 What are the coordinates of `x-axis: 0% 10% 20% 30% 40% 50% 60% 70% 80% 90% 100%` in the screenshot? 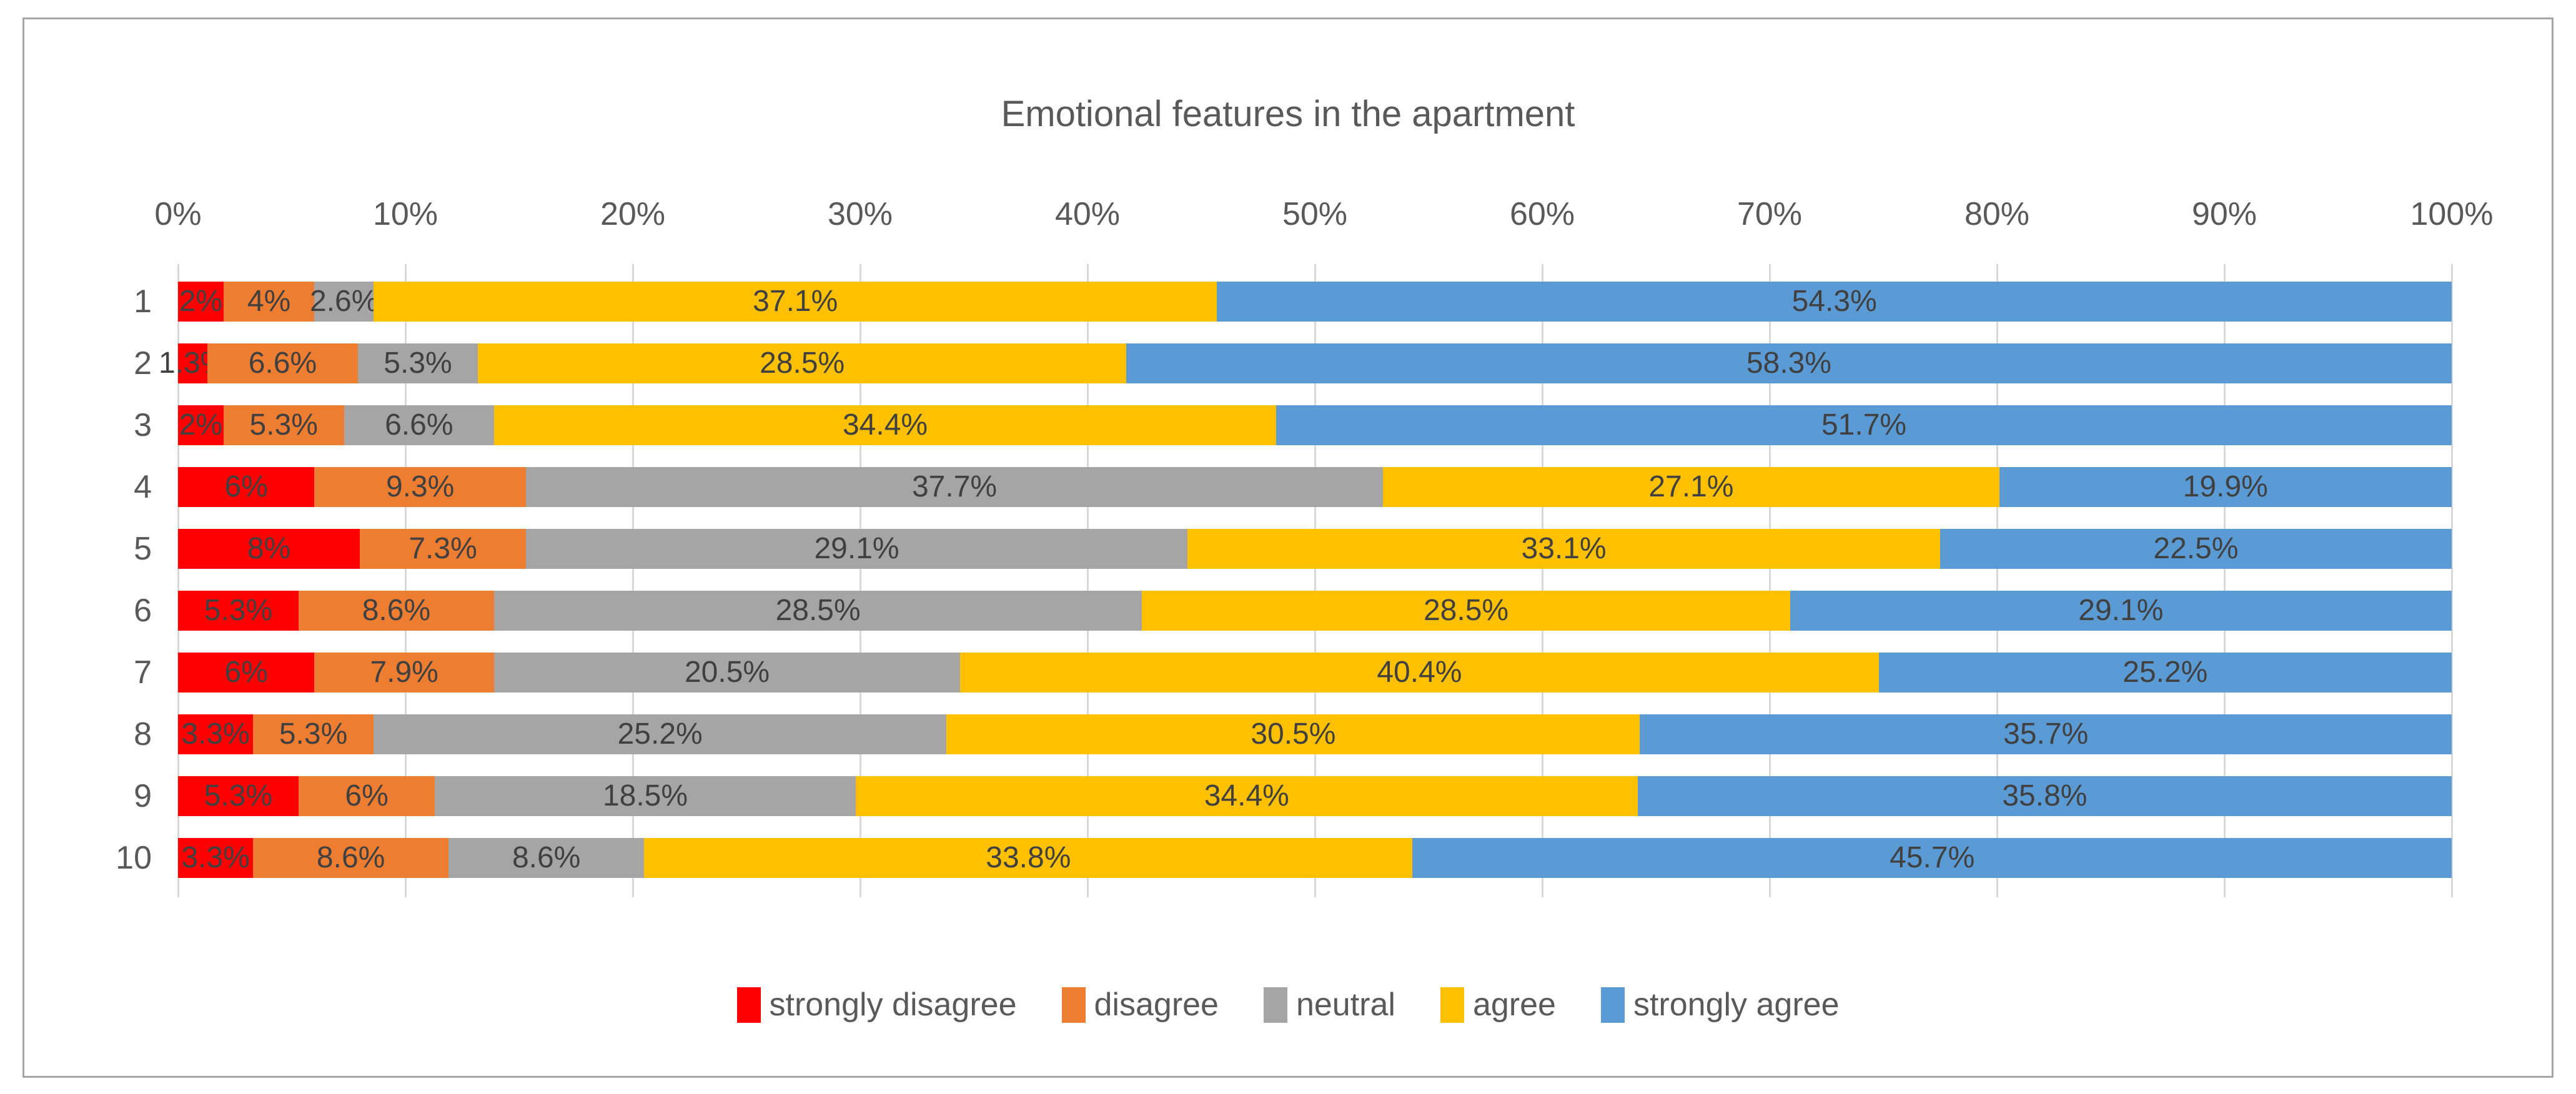 It's located at (1323, 217).